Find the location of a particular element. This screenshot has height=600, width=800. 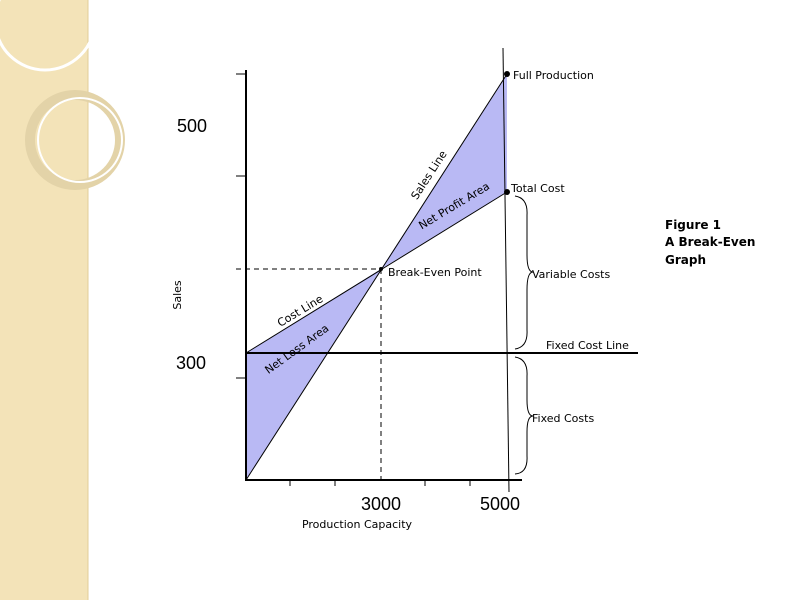

caption: Figure 1 is located at coordinates (693, 225).